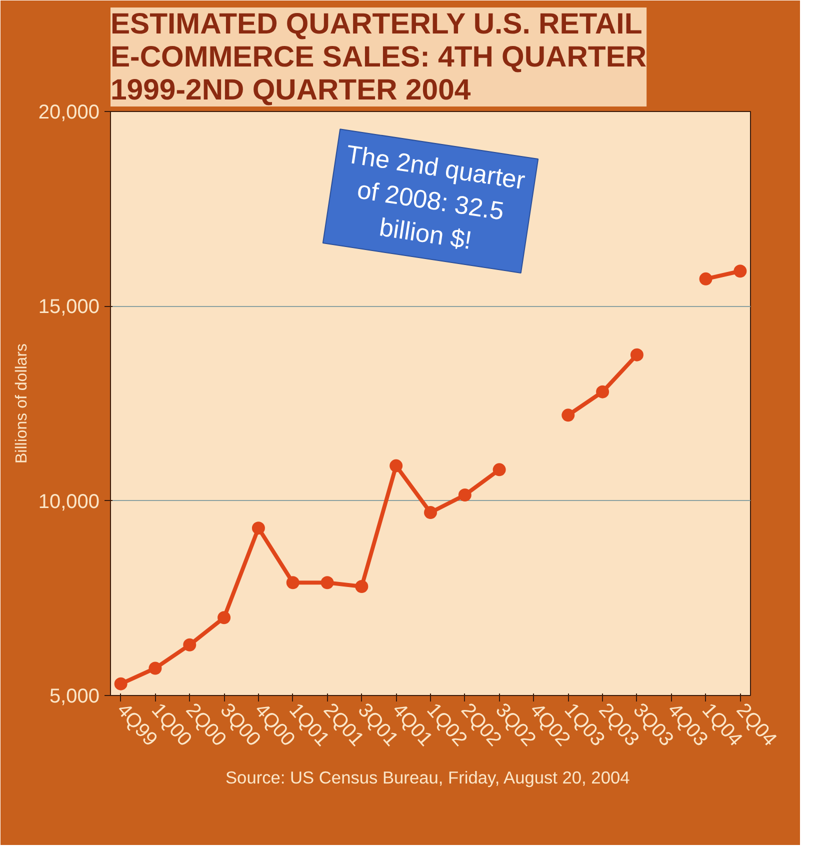 This screenshot has height=861, width=816. I want to click on y-tick-label: 20,000, so click(69, 113).